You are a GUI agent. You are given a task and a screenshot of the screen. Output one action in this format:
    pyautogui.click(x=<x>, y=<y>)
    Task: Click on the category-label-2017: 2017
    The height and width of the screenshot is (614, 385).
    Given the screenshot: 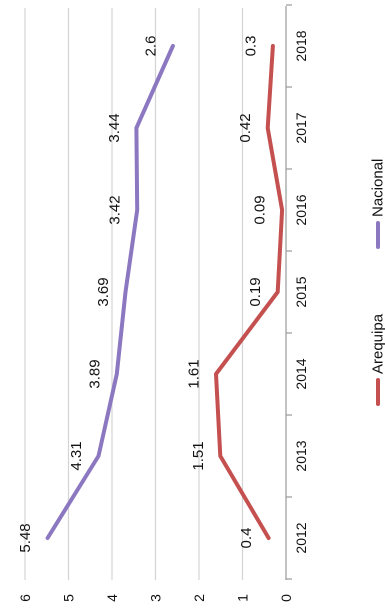 What is the action you would take?
    pyautogui.click(x=301, y=127)
    